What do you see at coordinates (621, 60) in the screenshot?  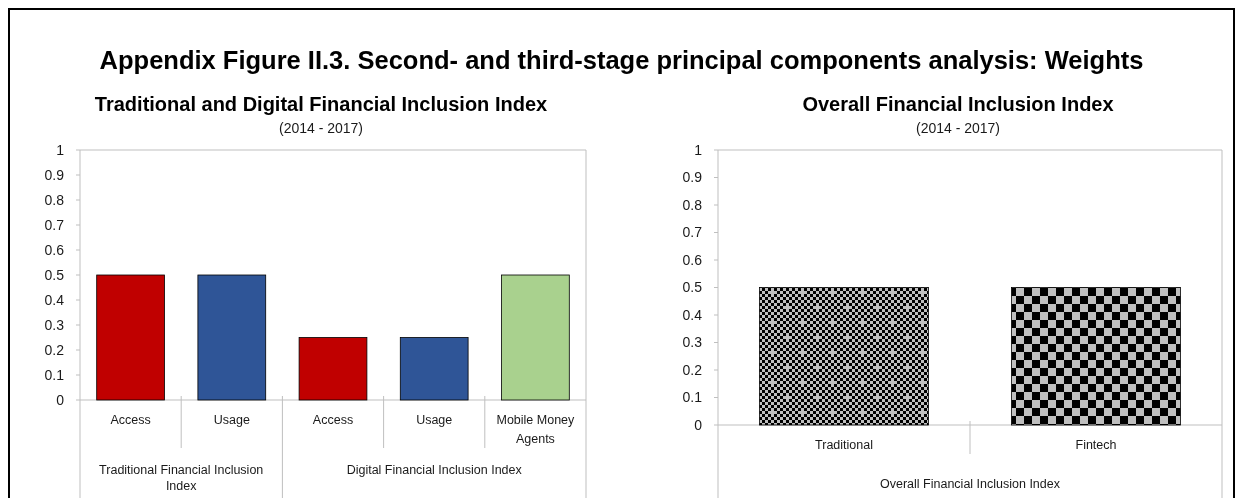 I see `text: Appendix Figure II.3. Second- and third-stage principal components analysis: Weights` at bounding box center [621, 60].